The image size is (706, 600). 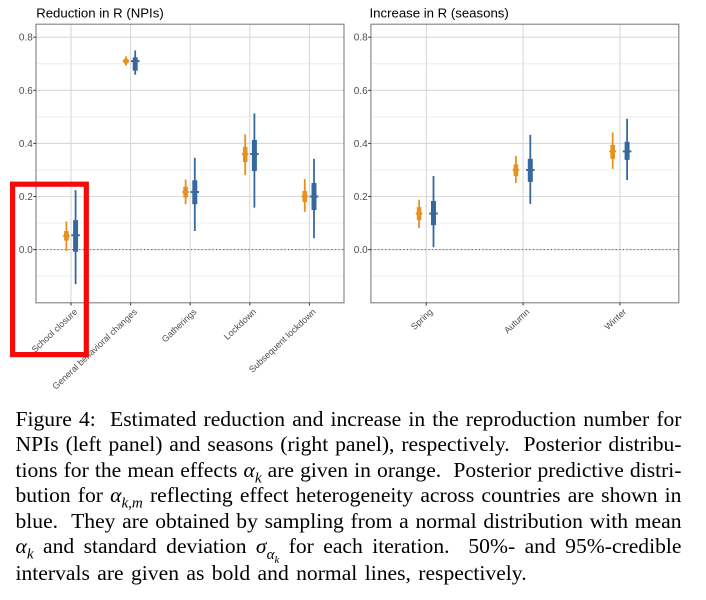 I want to click on svg-text: Subsequent lockdown, so click(x=282, y=341).